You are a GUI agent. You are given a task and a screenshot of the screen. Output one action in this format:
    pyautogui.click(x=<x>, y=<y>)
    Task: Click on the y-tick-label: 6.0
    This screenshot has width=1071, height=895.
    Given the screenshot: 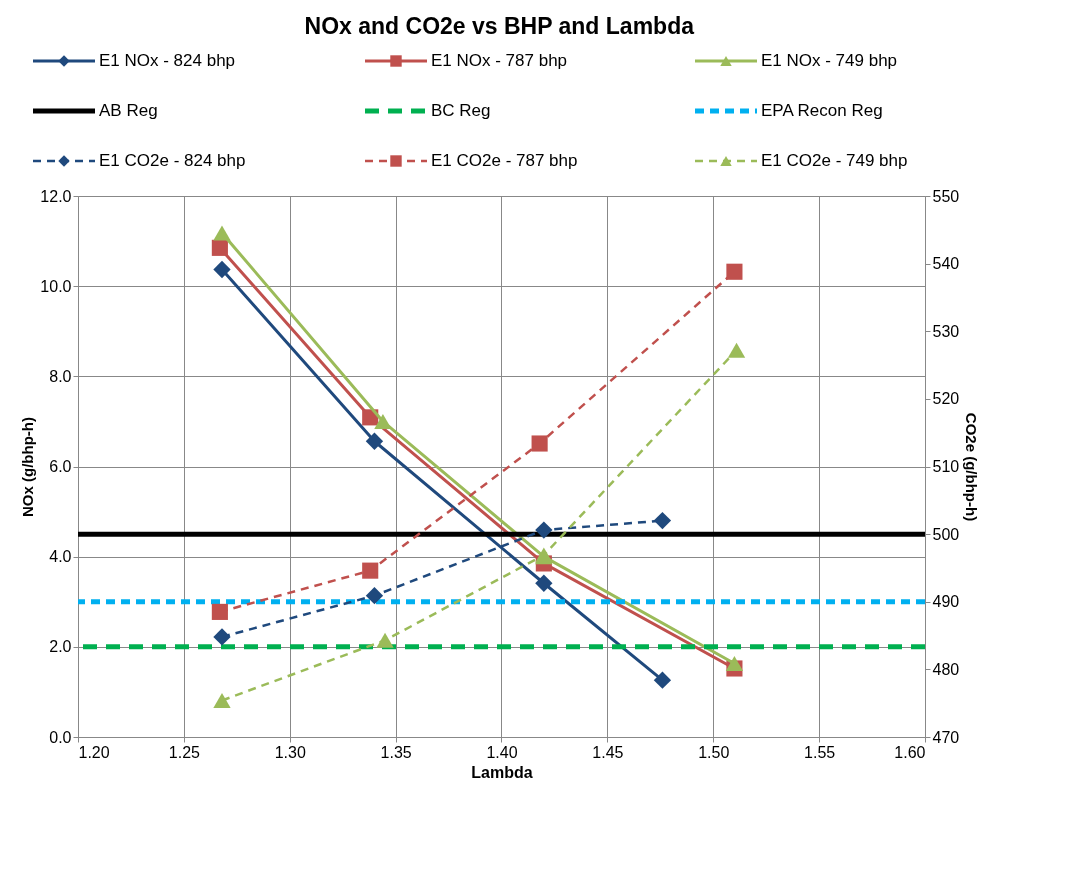 What is the action you would take?
    pyautogui.click(x=60, y=466)
    